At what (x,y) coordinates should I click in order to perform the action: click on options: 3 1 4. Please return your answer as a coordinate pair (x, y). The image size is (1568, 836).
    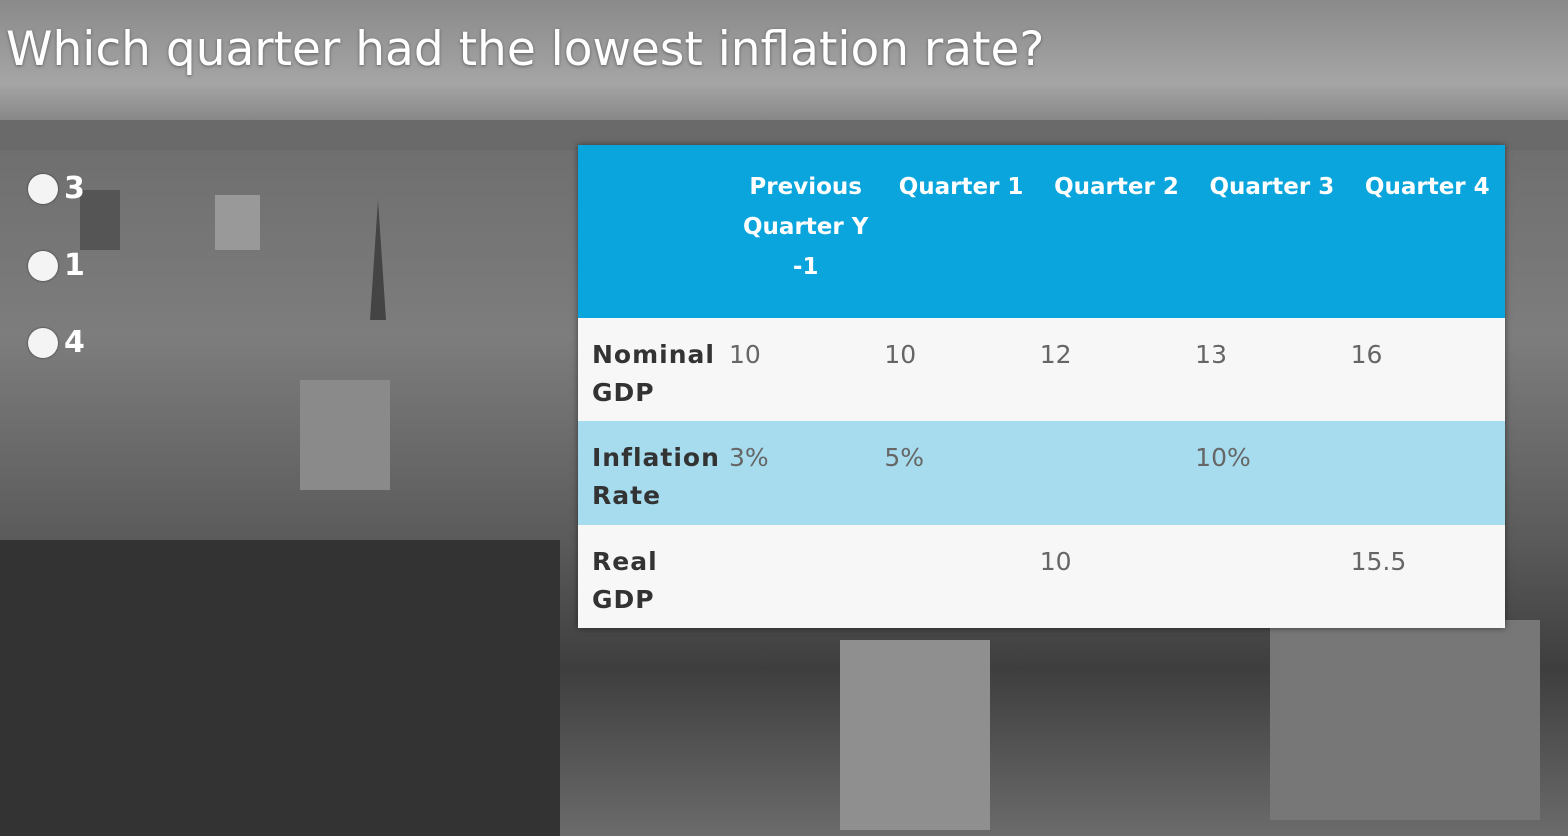
    Looking at the image, I should click on (56, 265).